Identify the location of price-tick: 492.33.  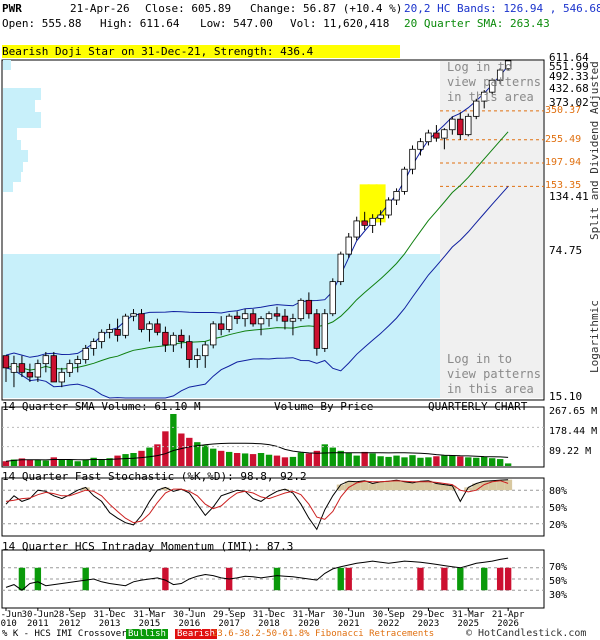
(569, 76).